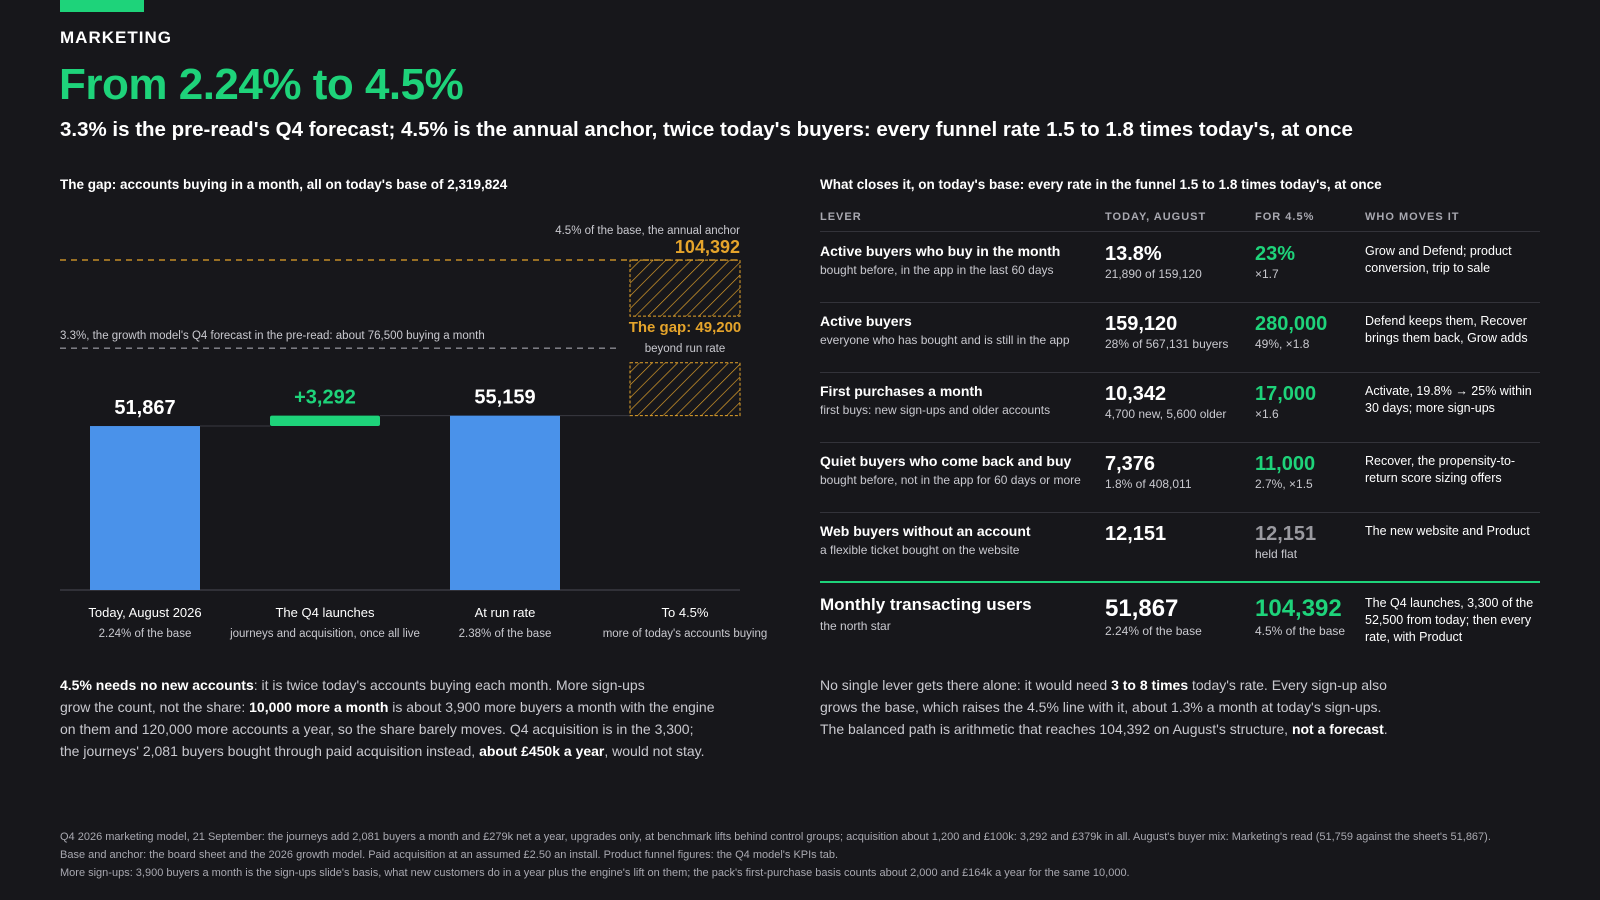  What do you see at coordinates (866, 321) in the screenshot?
I see `lever-name: Active buyers` at bounding box center [866, 321].